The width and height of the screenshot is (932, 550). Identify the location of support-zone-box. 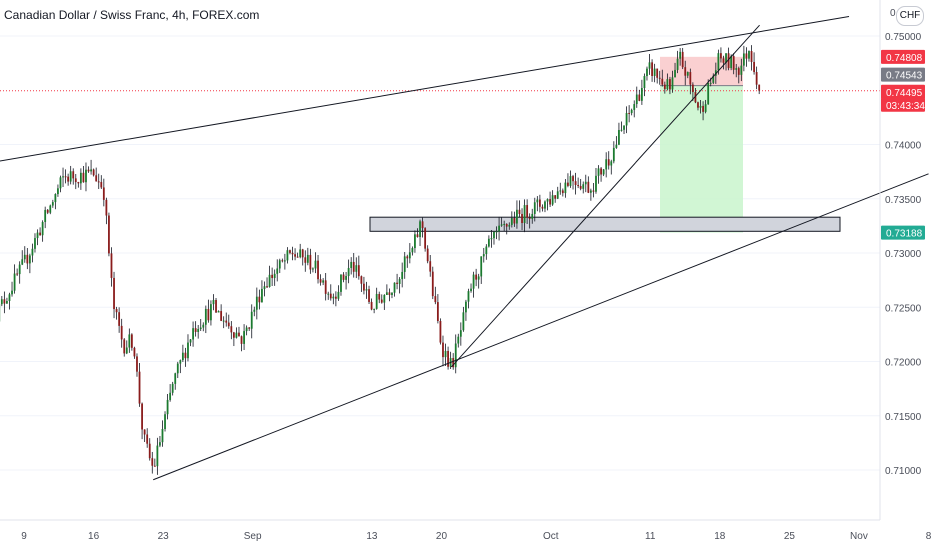
(605, 224).